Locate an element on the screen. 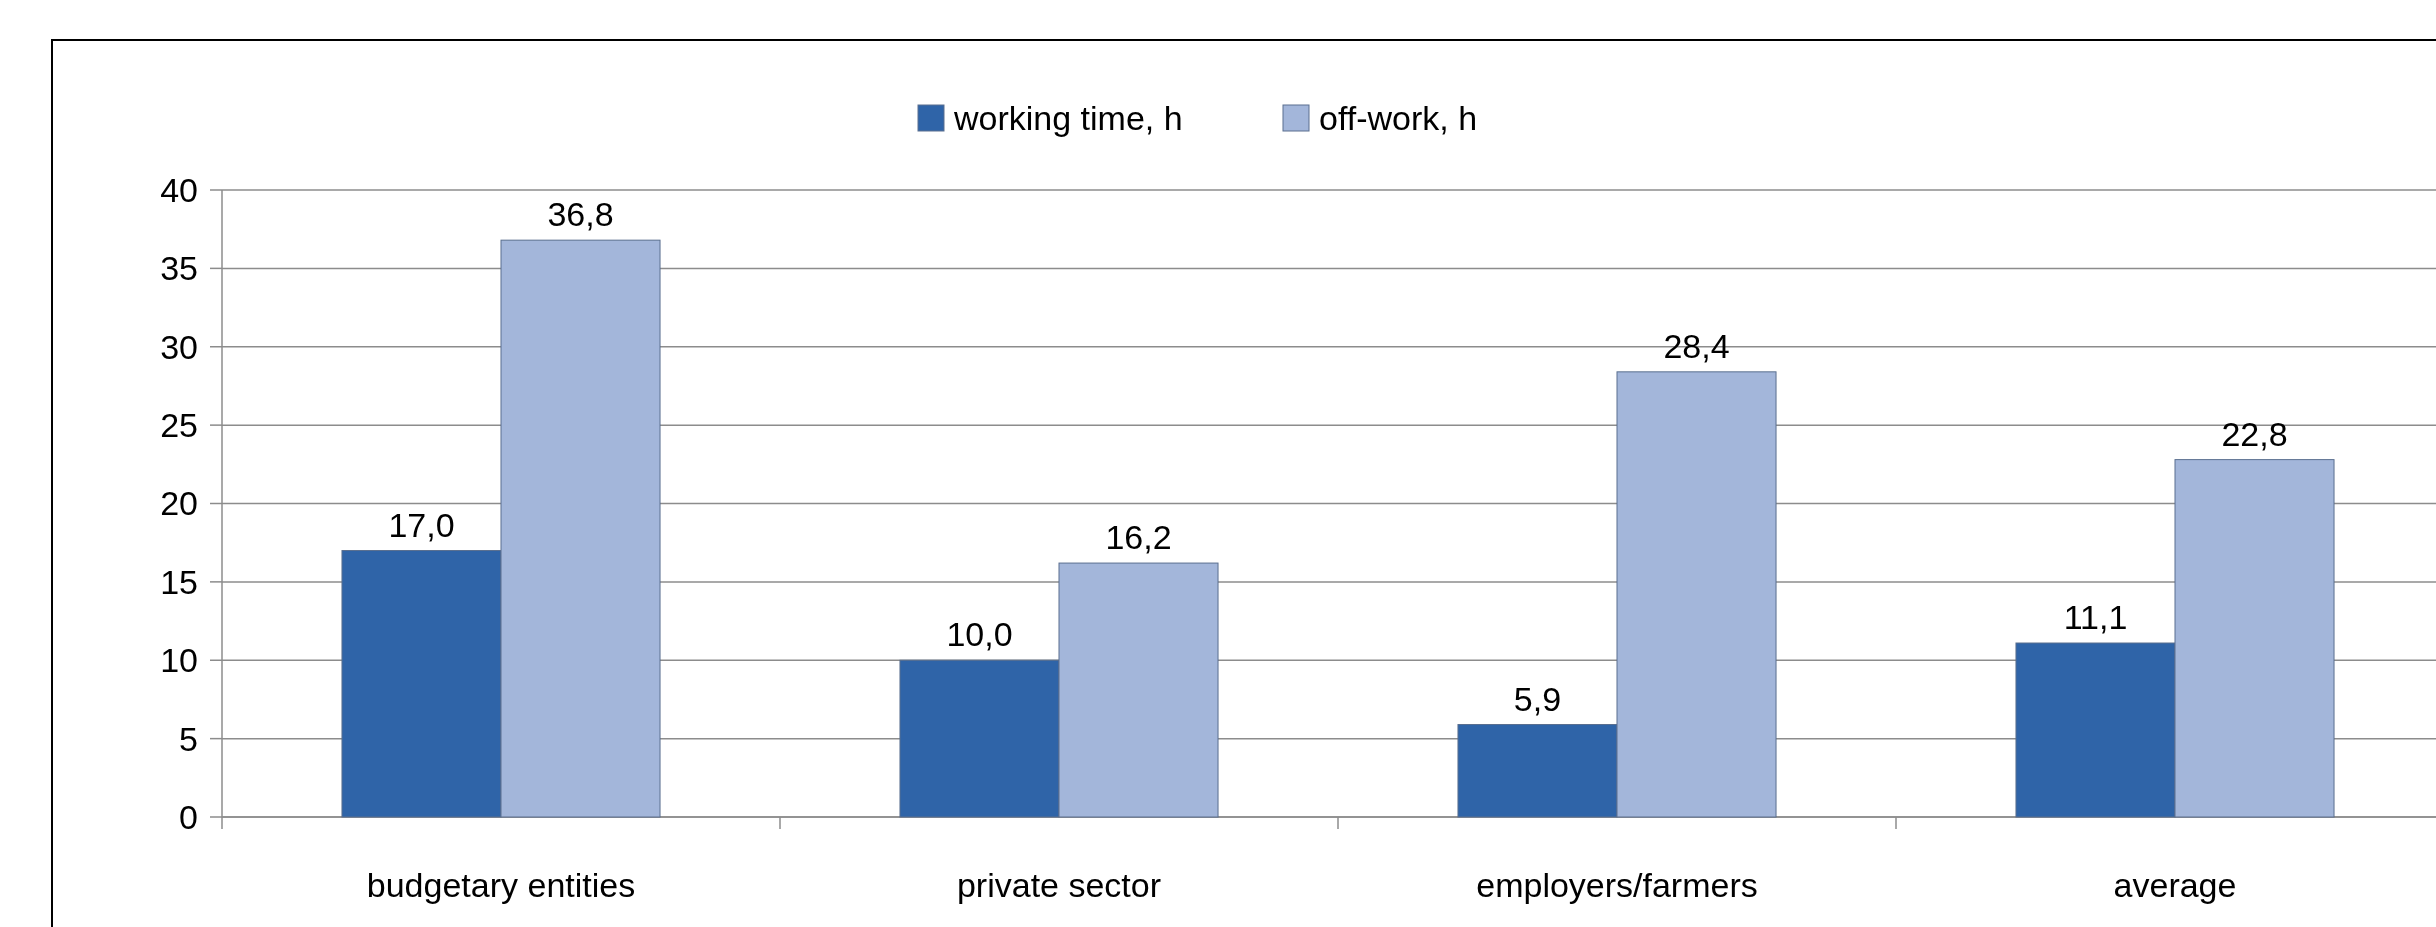  legend-label: working time, h is located at coordinates (1068, 117).